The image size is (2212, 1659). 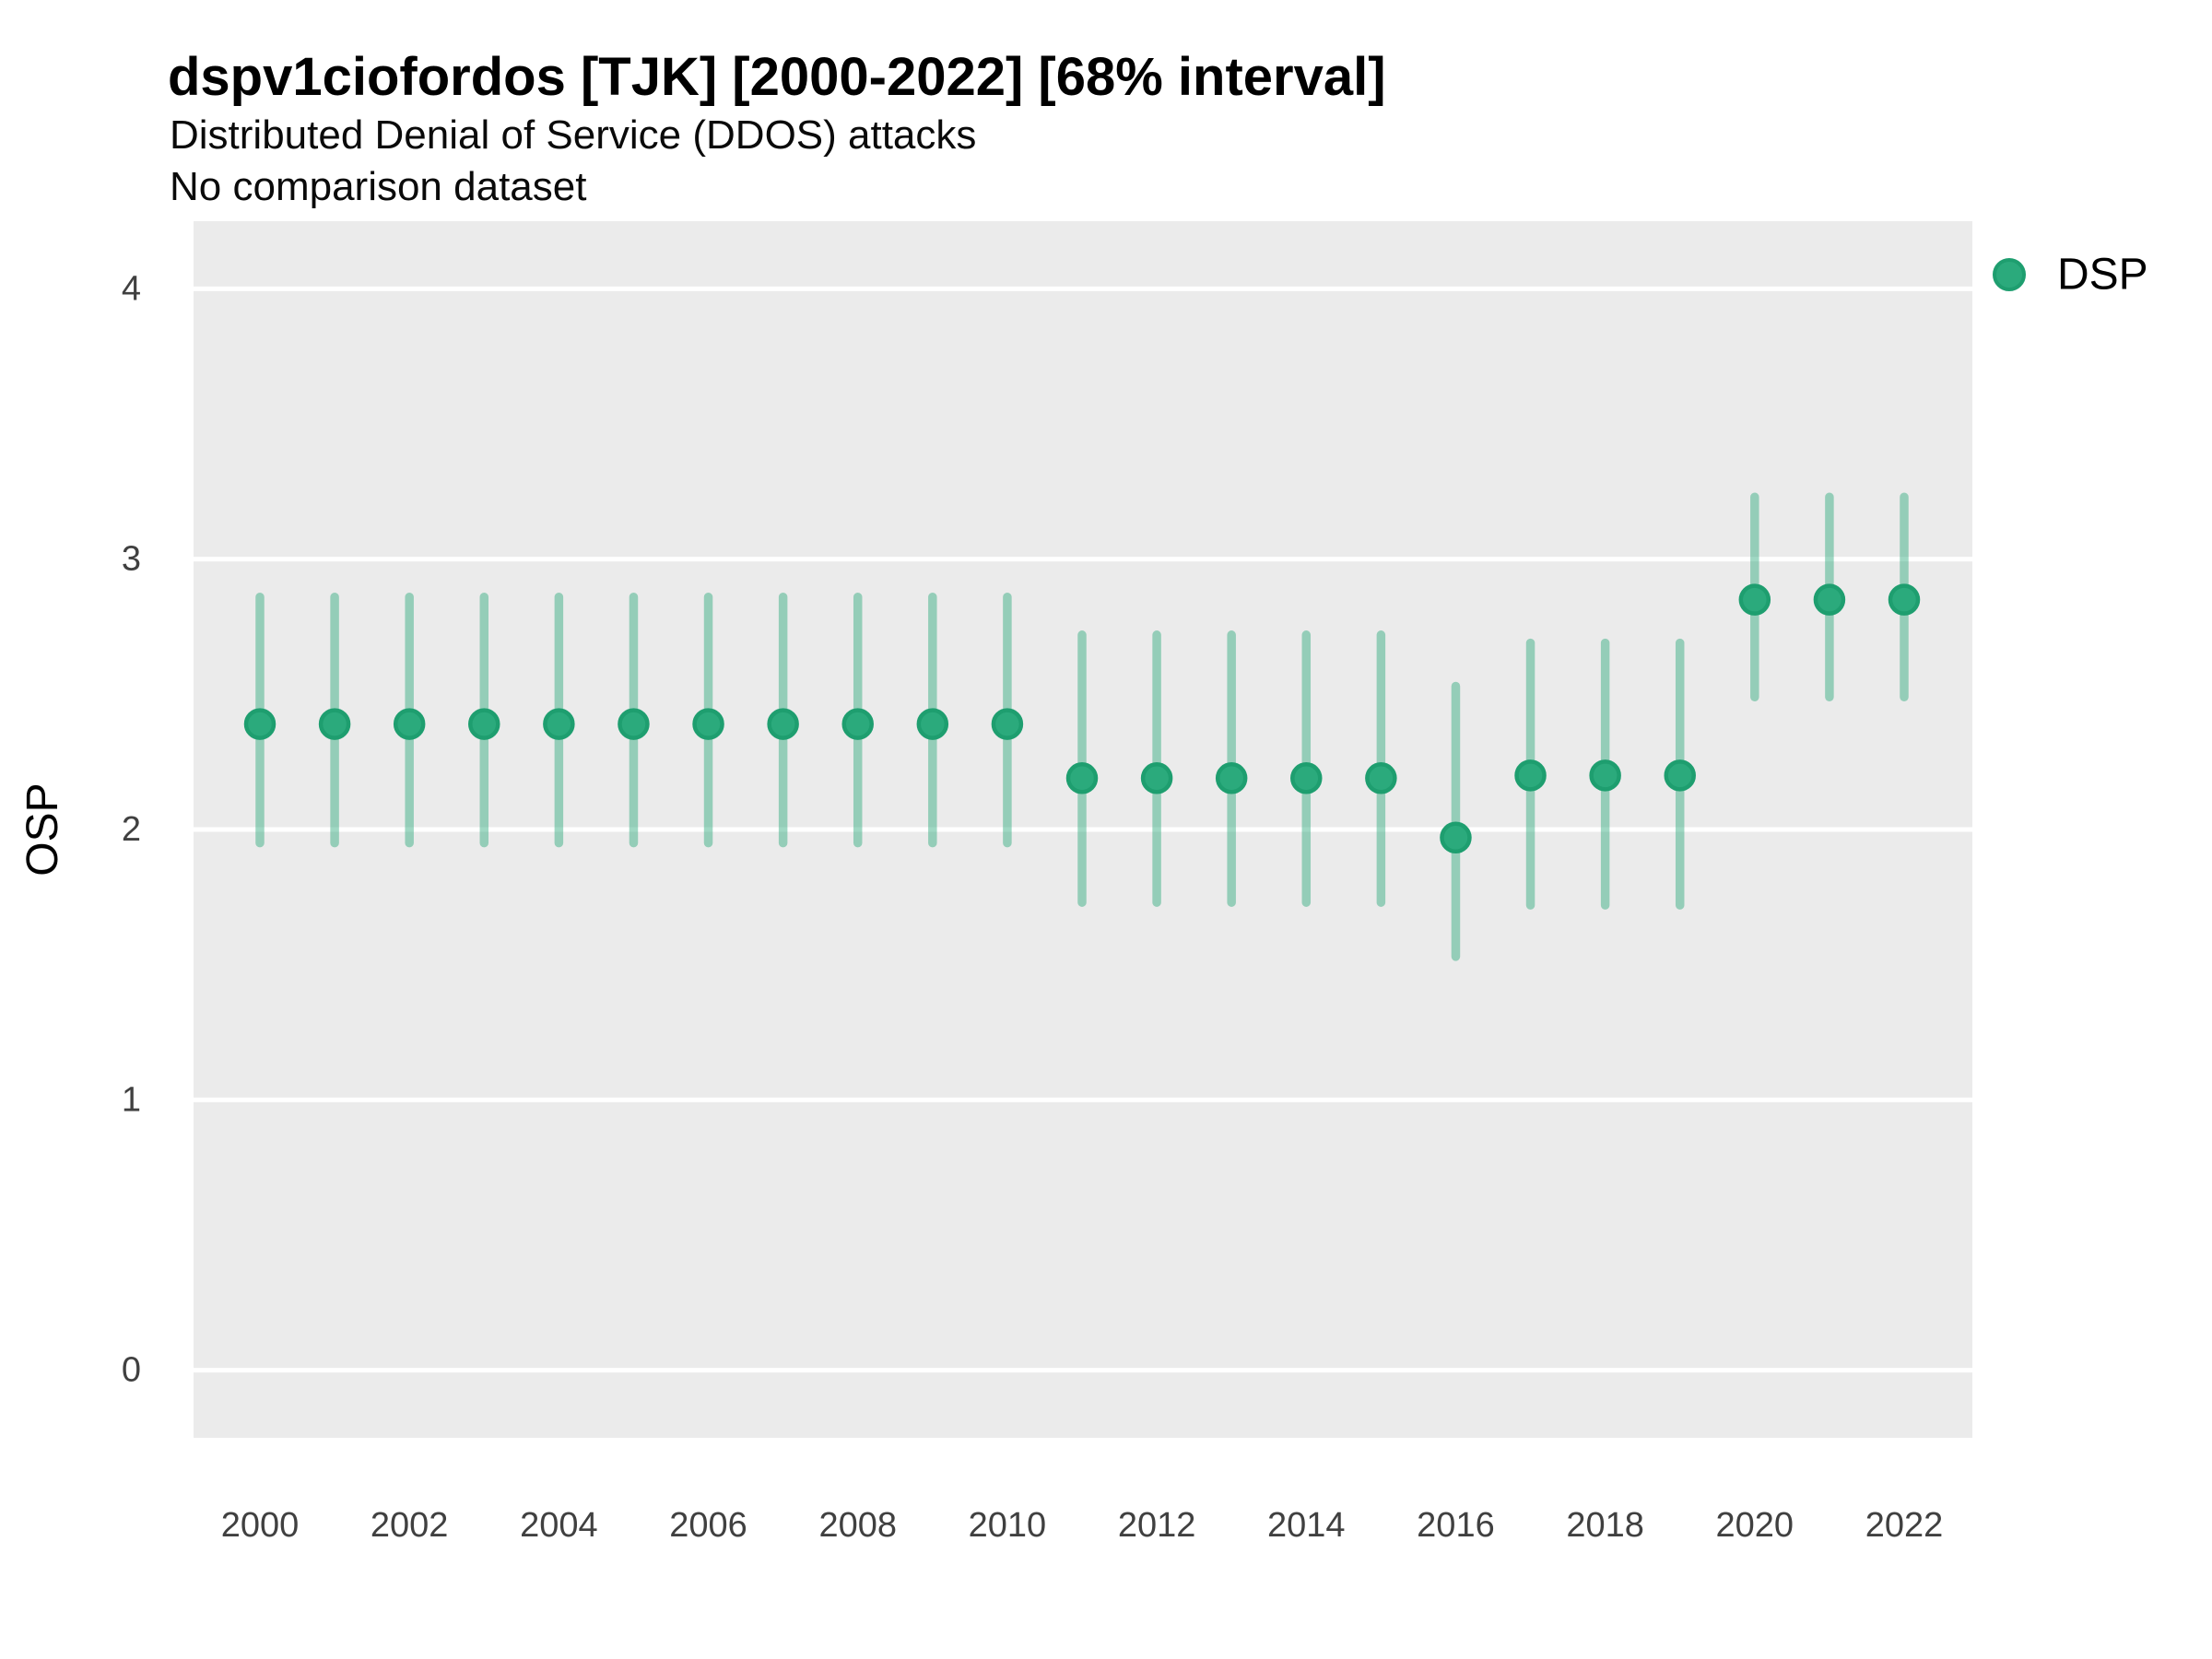 What do you see at coordinates (1008, 1525) in the screenshot?
I see `x-tick-label: 2010` at bounding box center [1008, 1525].